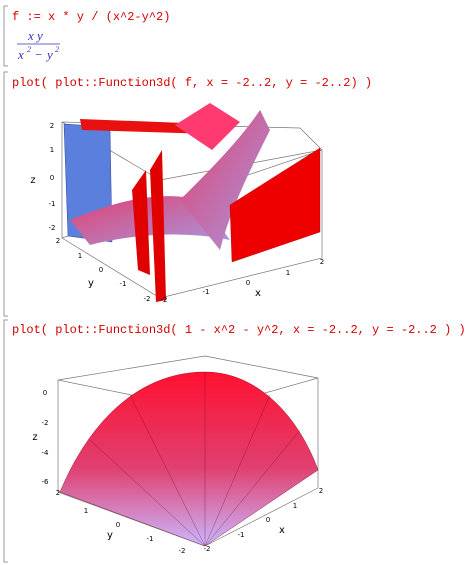 The height and width of the screenshot is (565, 474). I want to click on z-tick-label: -6, so click(46, 482).